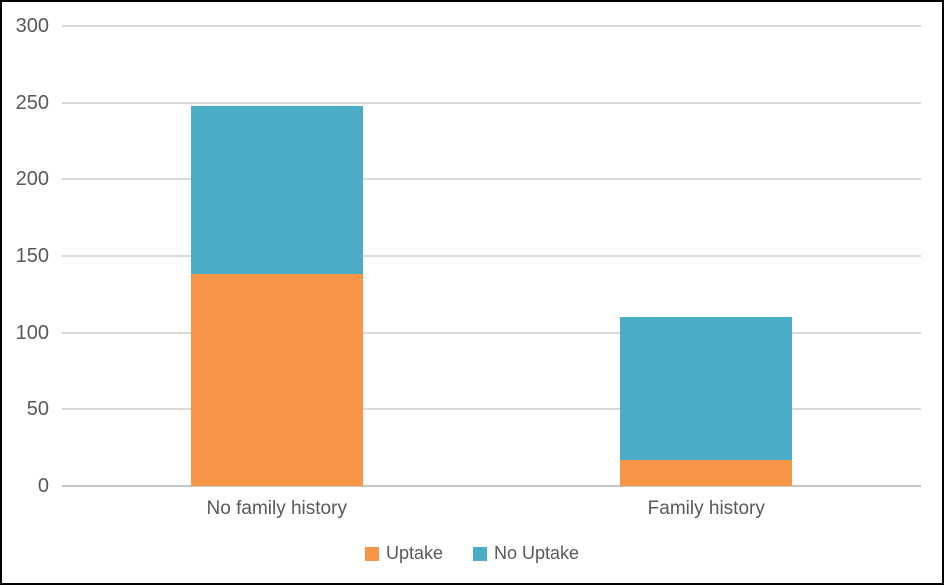 The height and width of the screenshot is (585, 944). I want to click on x-axis-labels: No family history Family history, so click(491, 509).